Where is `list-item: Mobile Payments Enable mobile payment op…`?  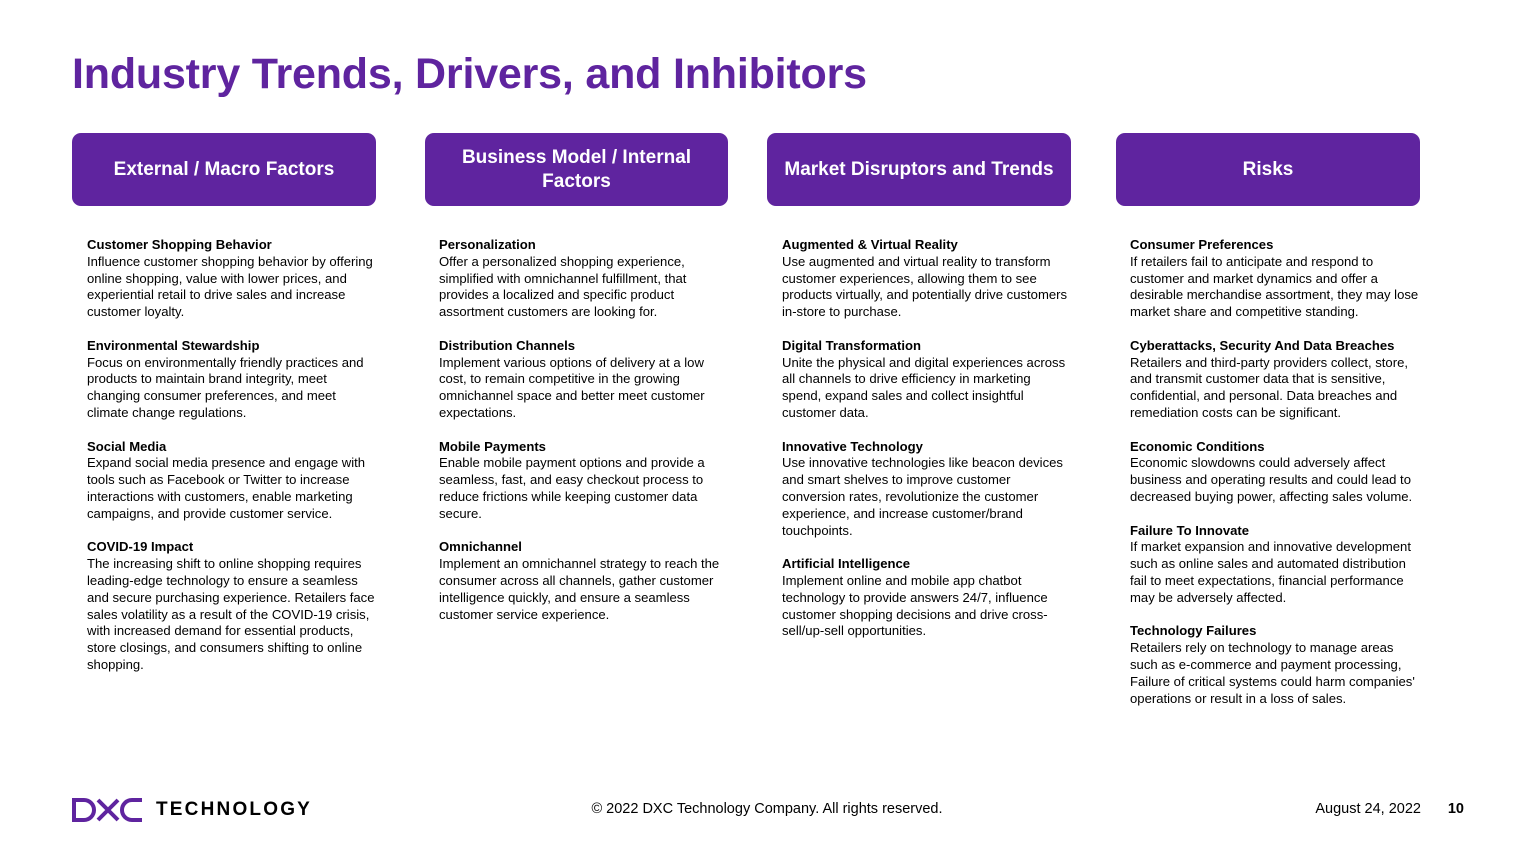 list-item: Mobile Payments Enable mobile payment op… is located at coordinates (584, 481).